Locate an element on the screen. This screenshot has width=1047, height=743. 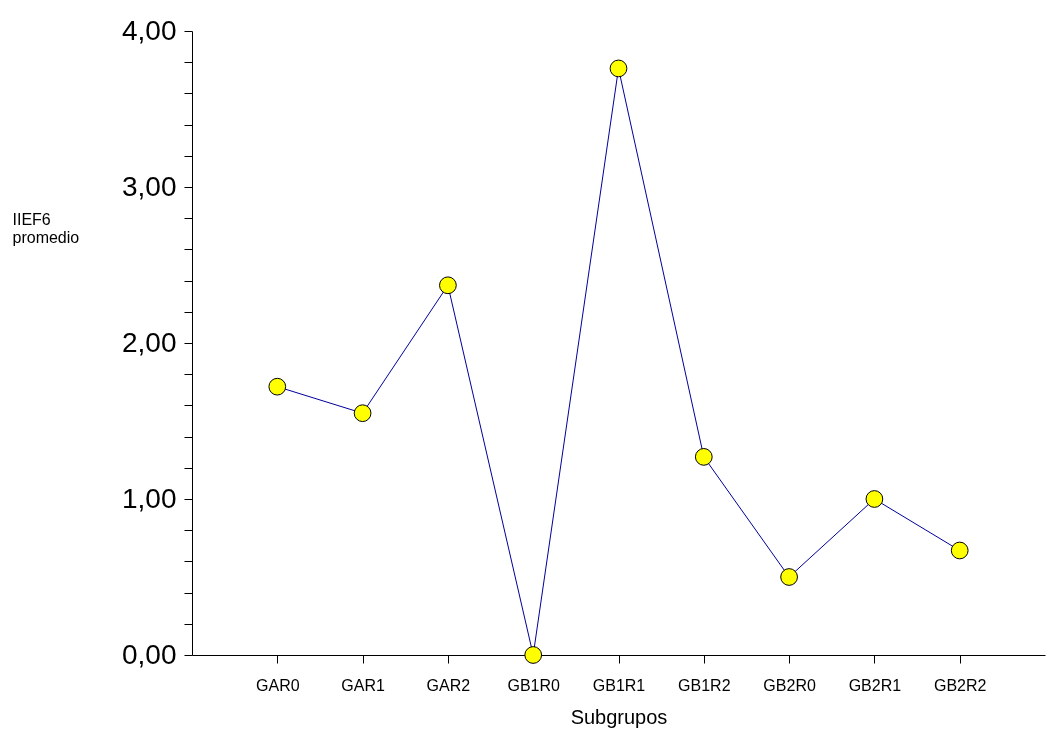
x-tick-label: GAR0 is located at coordinates (278, 685).